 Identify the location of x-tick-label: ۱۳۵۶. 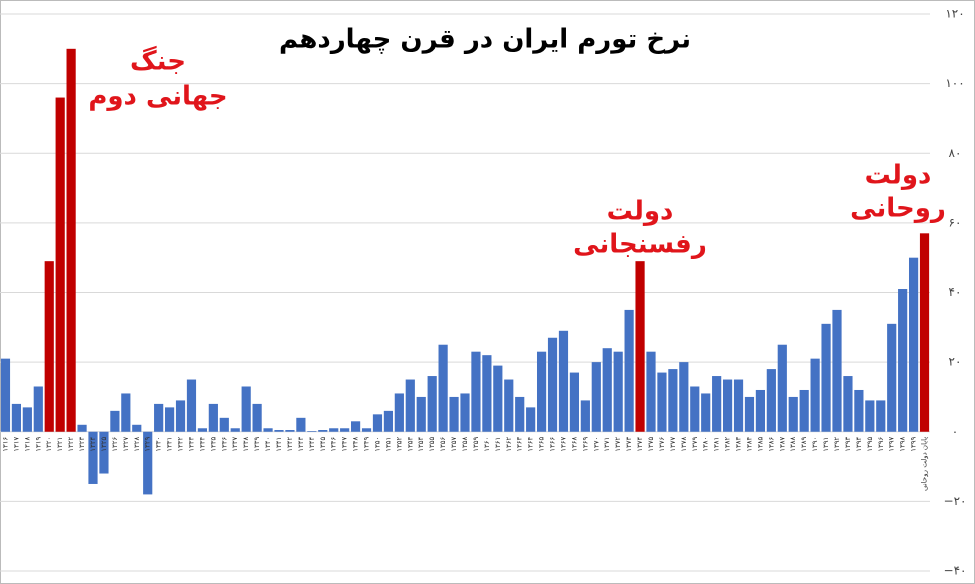
(443, 444).